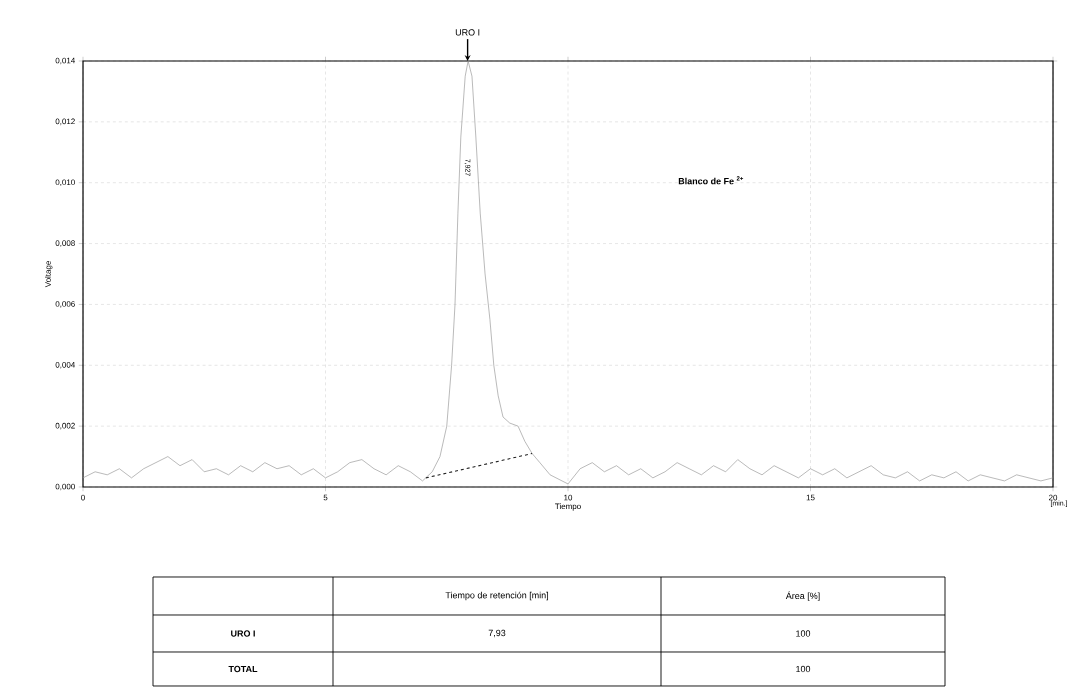 Image resolution: width=1075 pixels, height=687 pixels. I want to click on text: Área [%], so click(802, 596).